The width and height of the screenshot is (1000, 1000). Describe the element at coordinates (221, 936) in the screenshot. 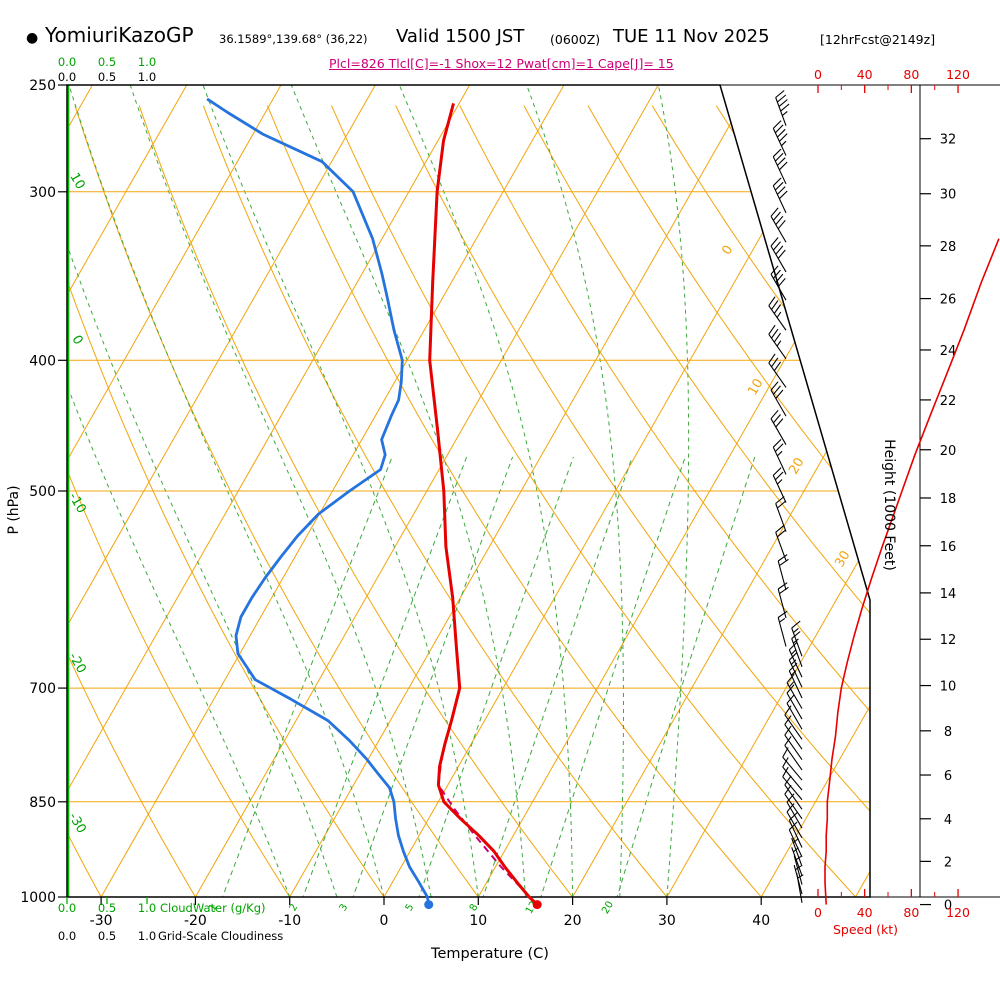

I see `cloudiness-axis-title: Grid-Scale Cloudiness` at that location.